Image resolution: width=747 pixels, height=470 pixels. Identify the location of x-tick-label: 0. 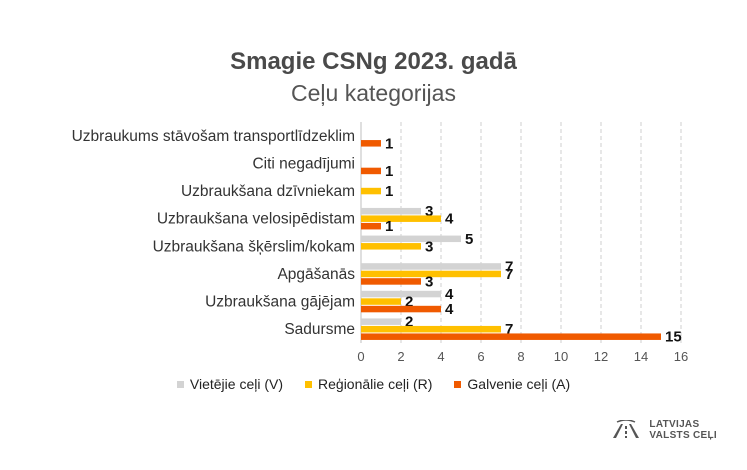
(360, 356).